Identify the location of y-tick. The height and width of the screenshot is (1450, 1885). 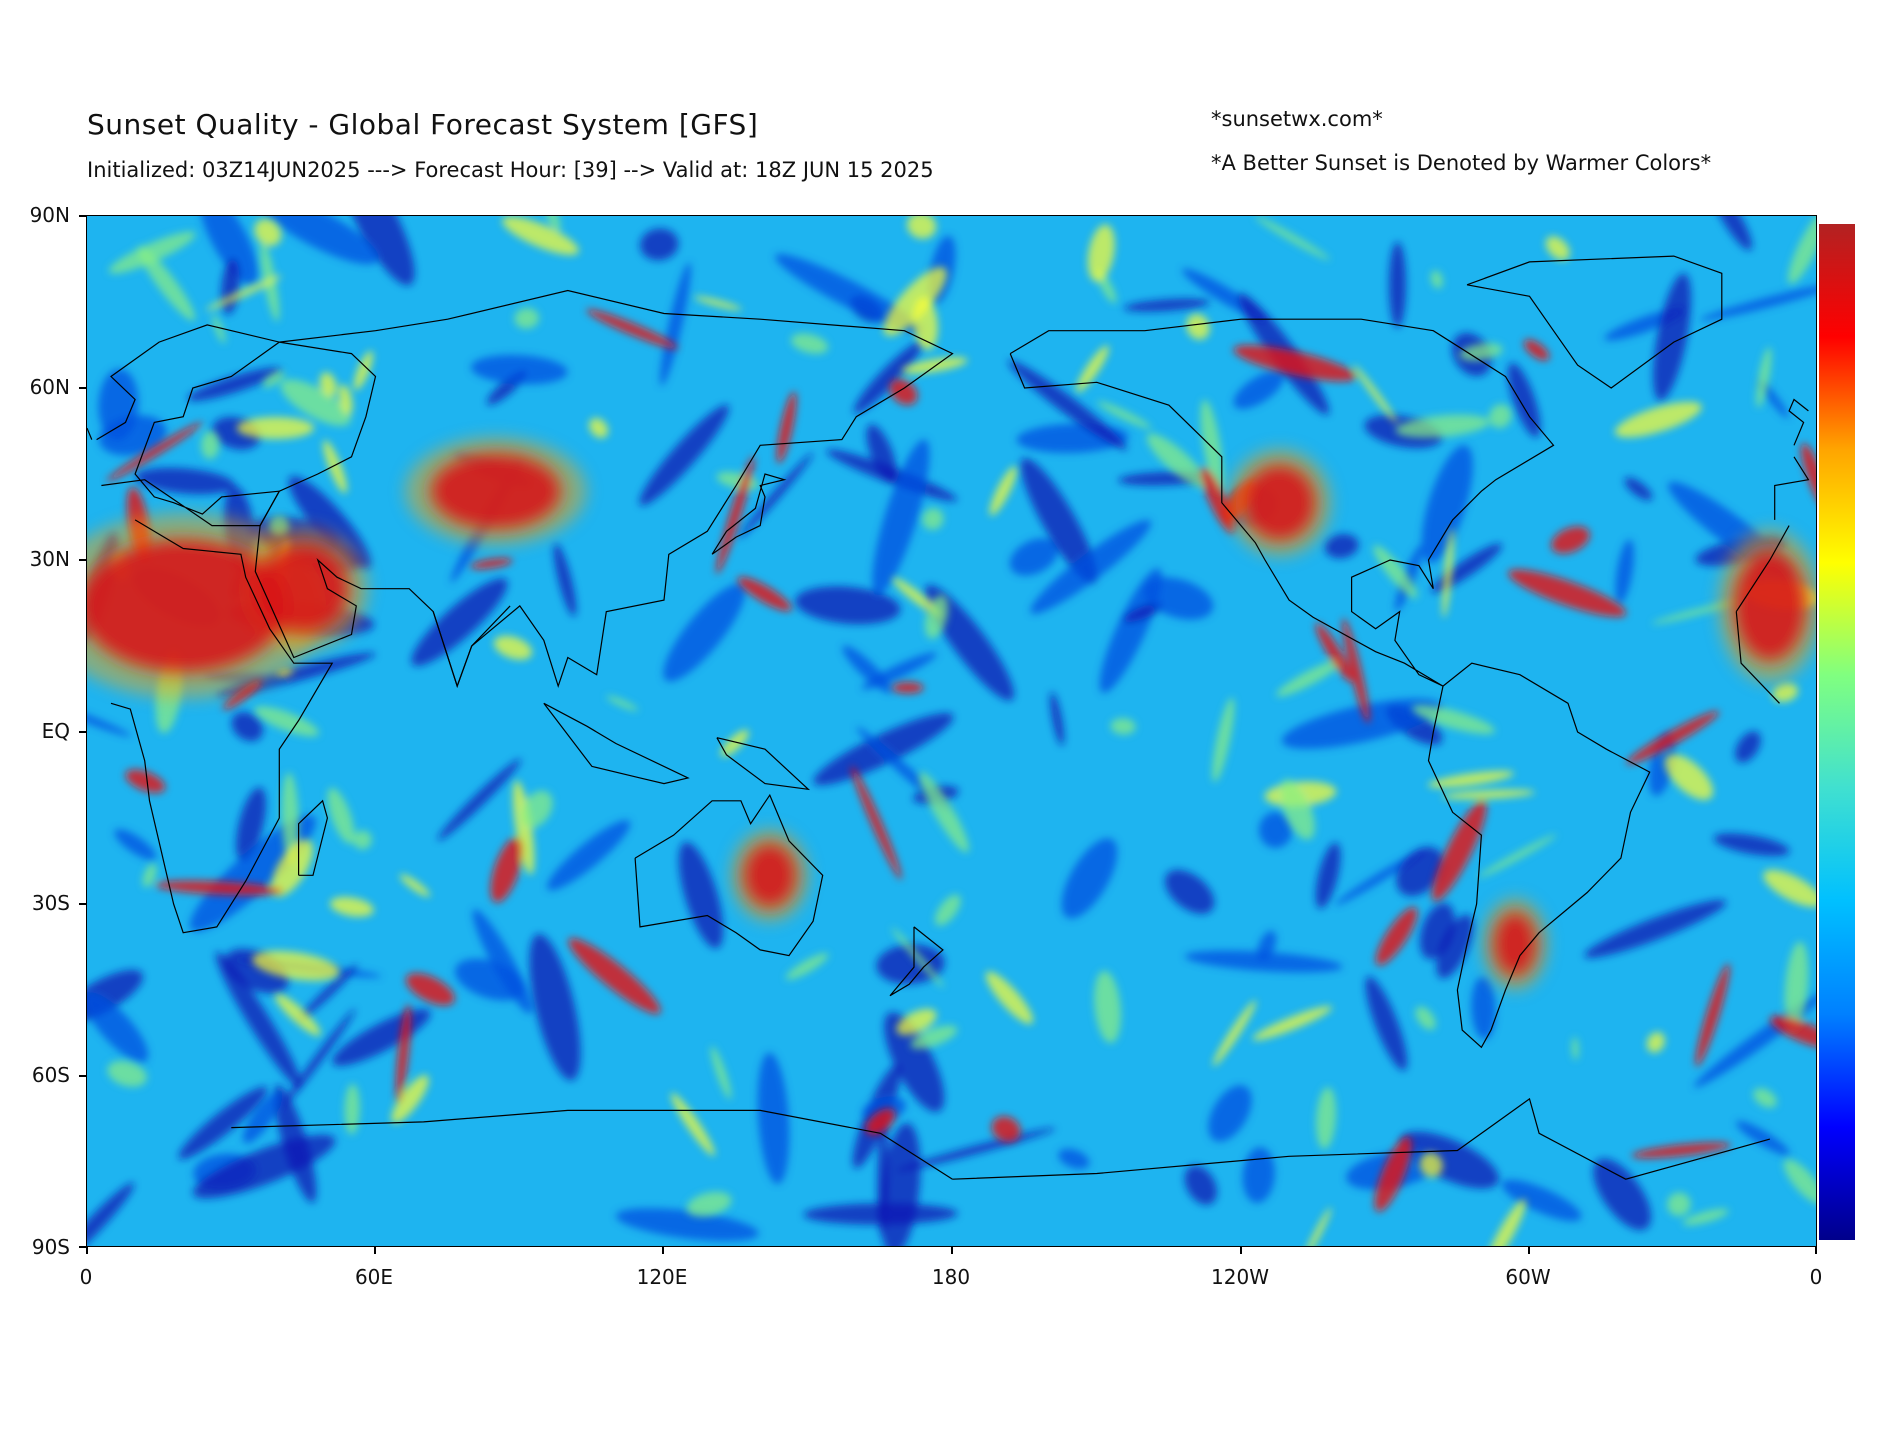
(82, 216).